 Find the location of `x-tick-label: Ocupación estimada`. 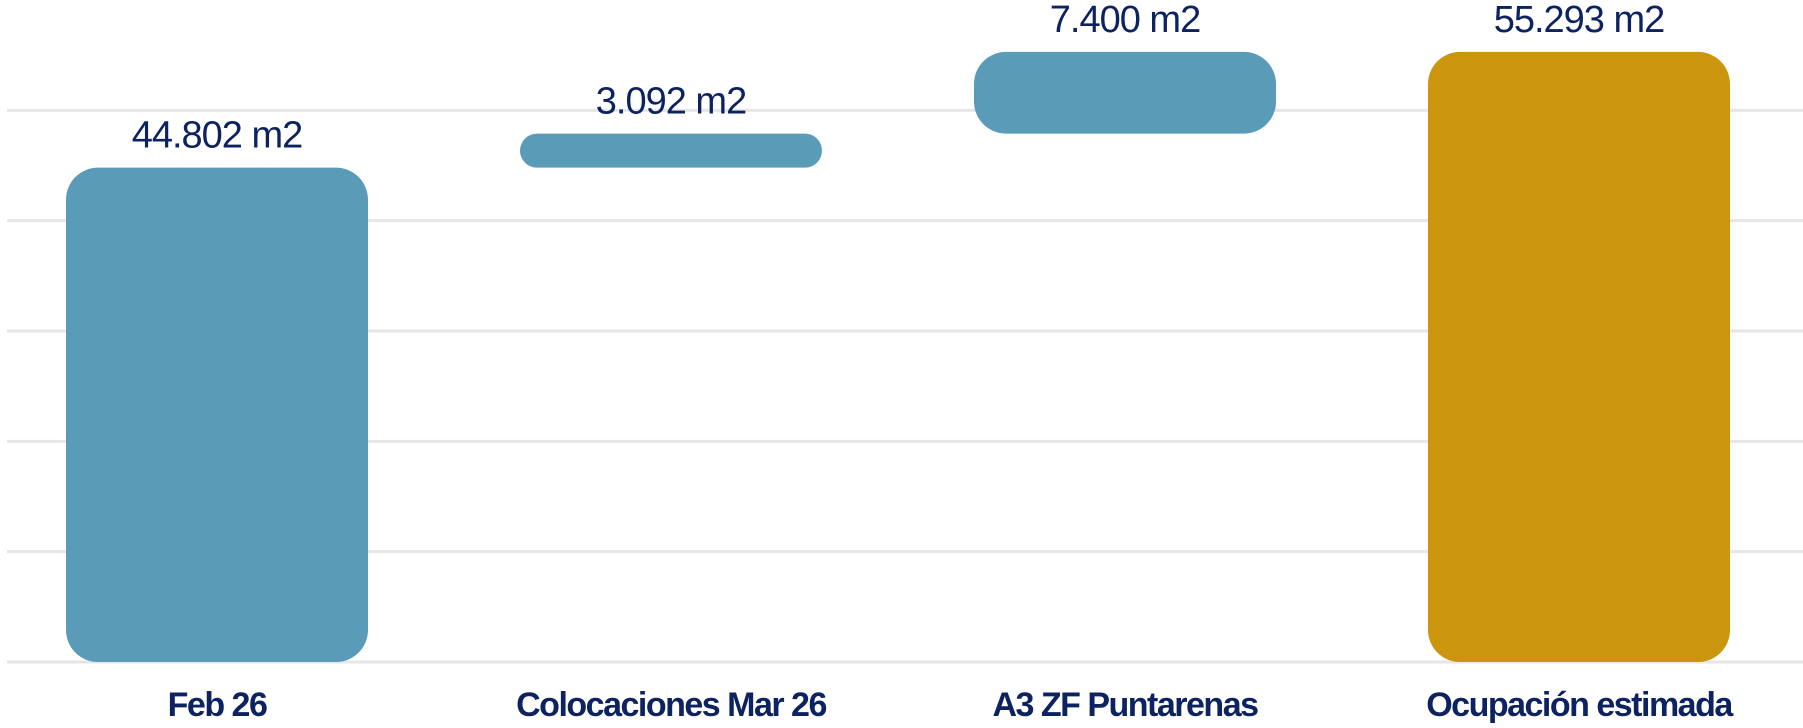

x-tick-label: Ocupación estimada is located at coordinates (1580, 705).